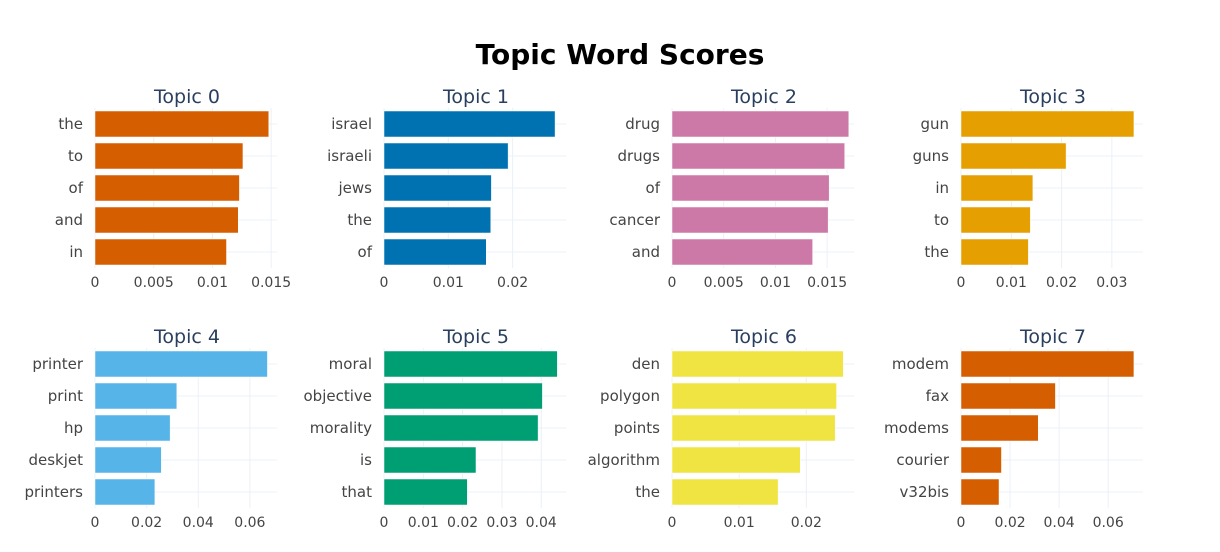 The height and width of the screenshot is (552, 1220). I want to click on category-label: v32bis, so click(925, 492).